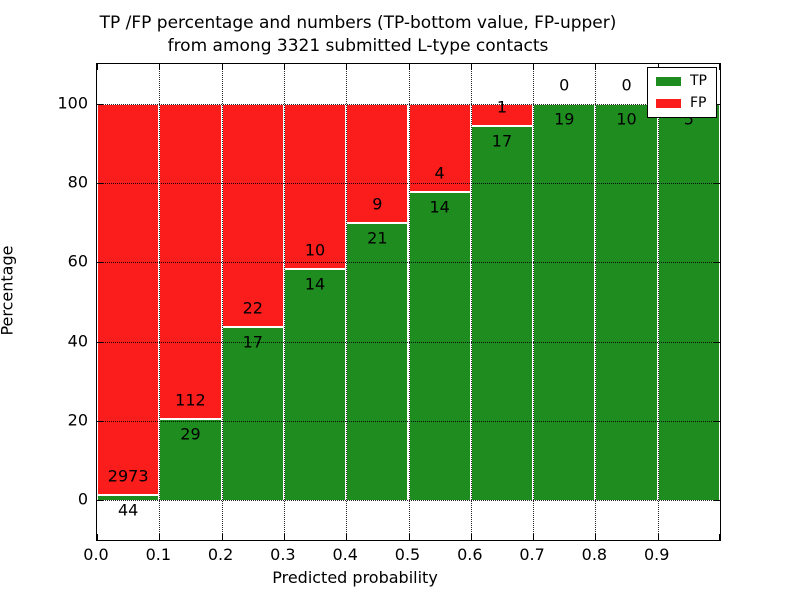 The height and width of the screenshot is (600, 800). What do you see at coordinates (532, 554) in the screenshot?
I see `x-tick-label: 0.7` at bounding box center [532, 554].